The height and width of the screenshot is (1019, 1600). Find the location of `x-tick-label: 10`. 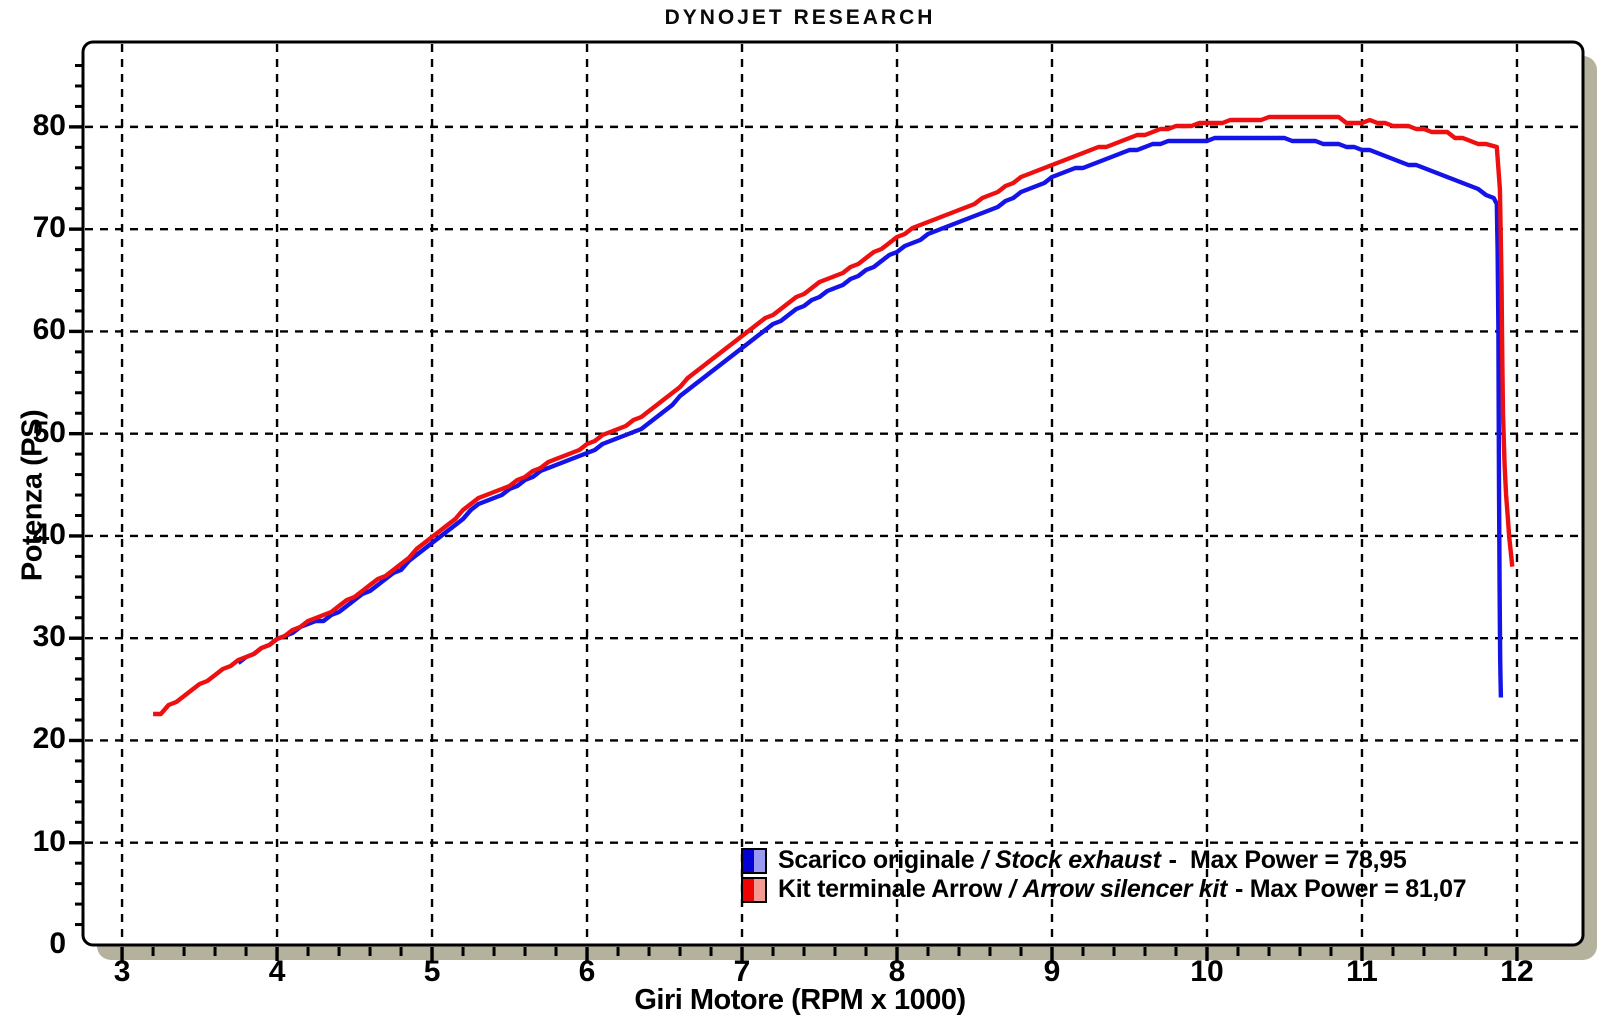

x-tick-label: 10 is located at coordinates (1207, 971).